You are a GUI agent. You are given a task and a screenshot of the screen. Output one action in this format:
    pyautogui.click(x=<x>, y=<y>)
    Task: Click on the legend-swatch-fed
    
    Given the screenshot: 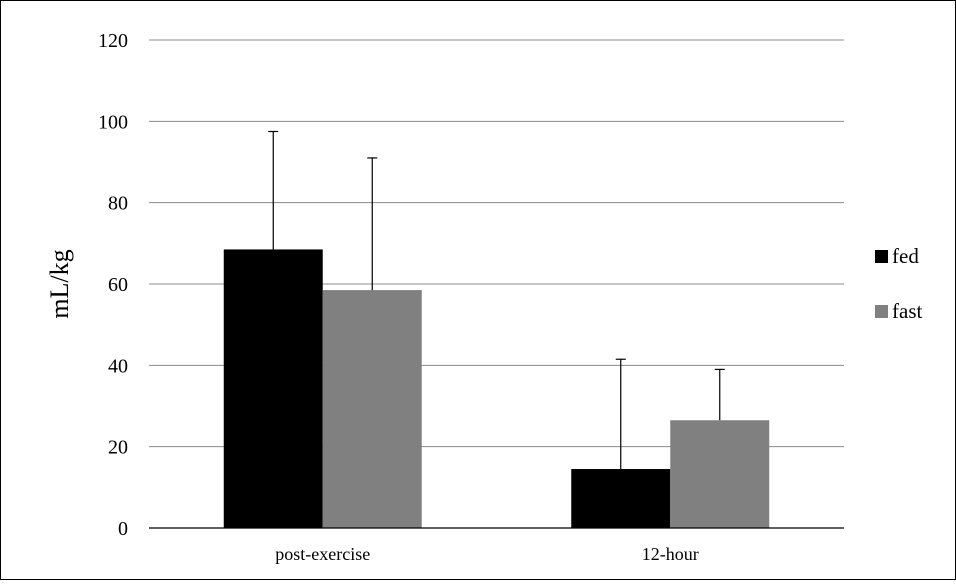 What is the action you would take?
    pyautogui.click(x=881, y=256)
    